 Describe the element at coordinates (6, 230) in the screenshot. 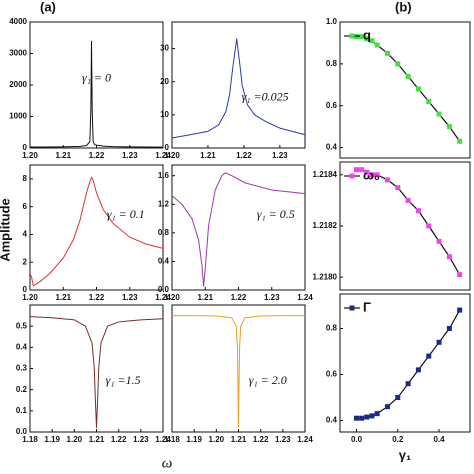

I see `y-axis-label: Amplitude` at that location.